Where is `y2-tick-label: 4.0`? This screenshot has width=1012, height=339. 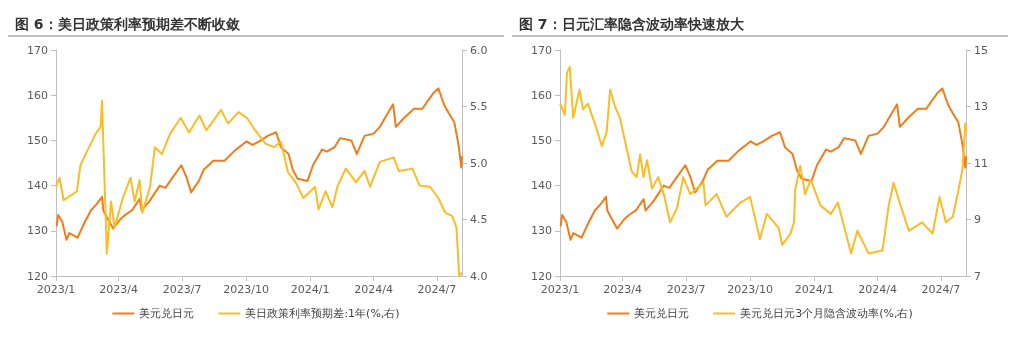
y2-tick-label: 4.0 is located at coordinates (479, 276).